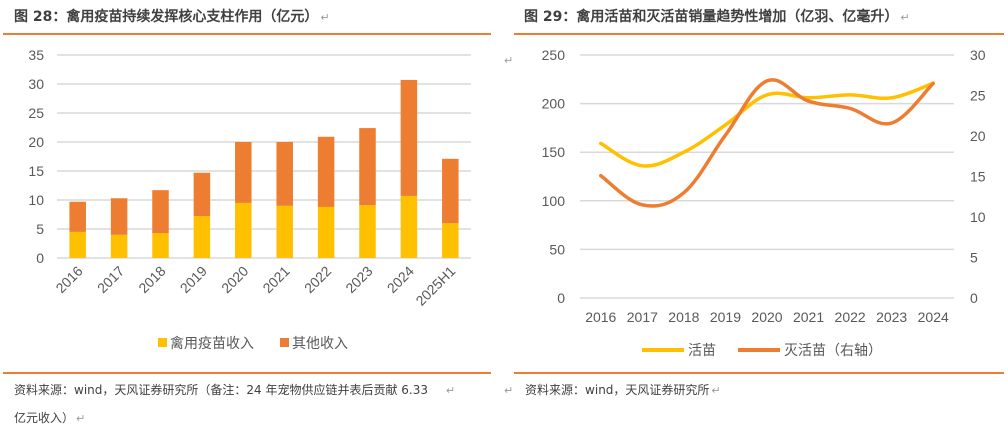 The height and width of the screenshot is (431, 1008). Describe the element at coordinates (557, 249) in the screenshot. I see `y-left-tick-label: 50` at that location.